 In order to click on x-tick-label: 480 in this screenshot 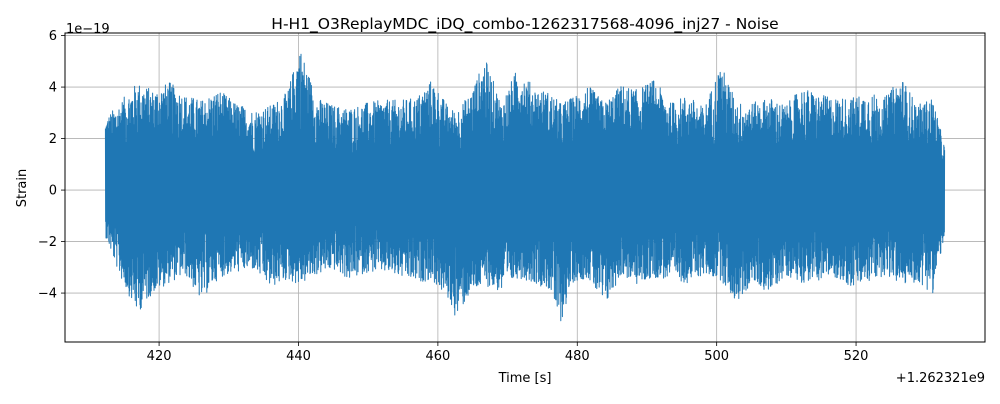, I will do `click(577, 356)`.